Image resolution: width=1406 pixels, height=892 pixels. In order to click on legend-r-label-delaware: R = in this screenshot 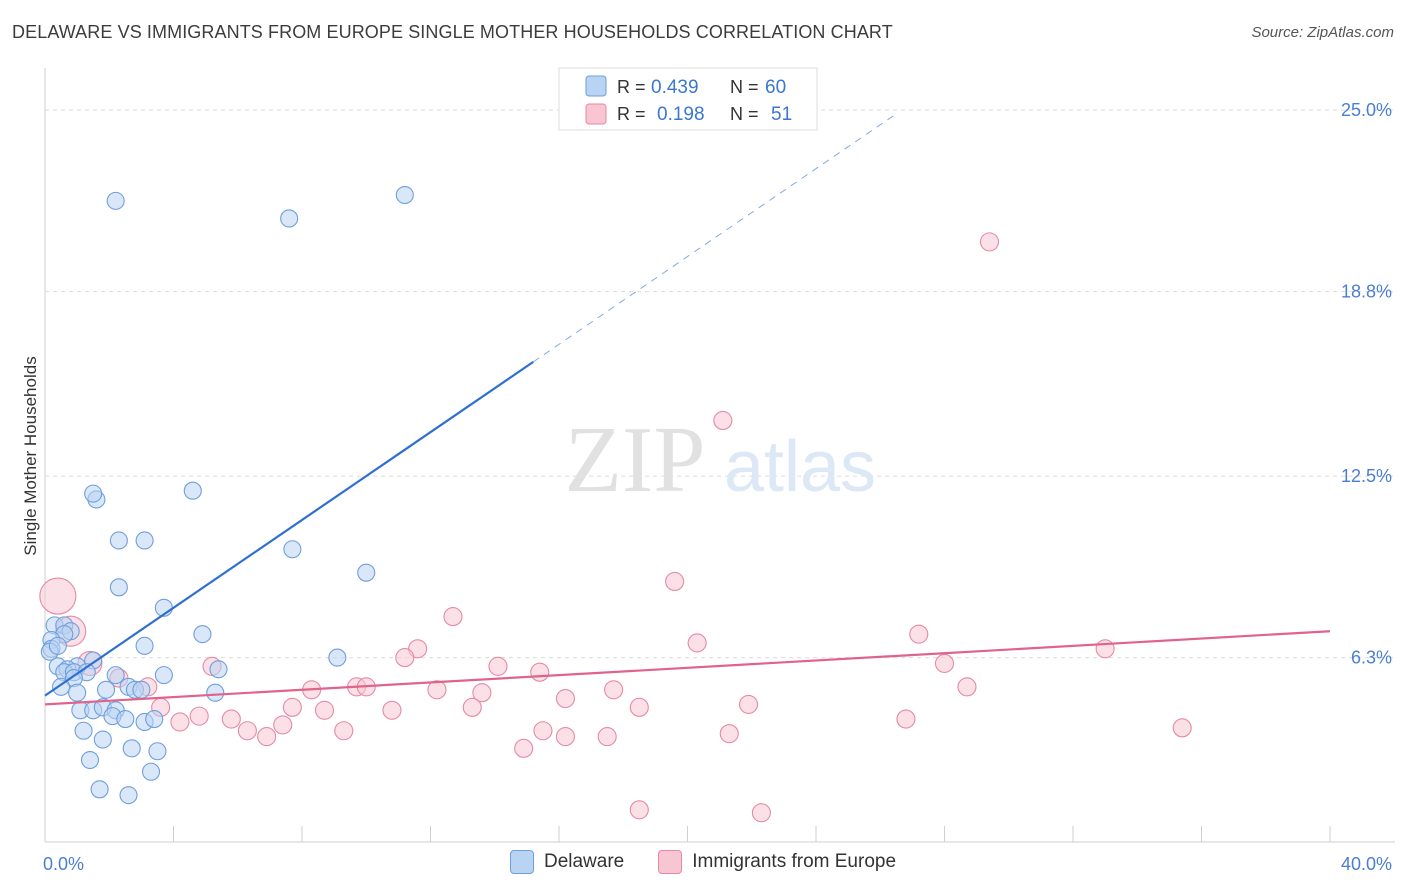, I will do `click(631, 87)`.